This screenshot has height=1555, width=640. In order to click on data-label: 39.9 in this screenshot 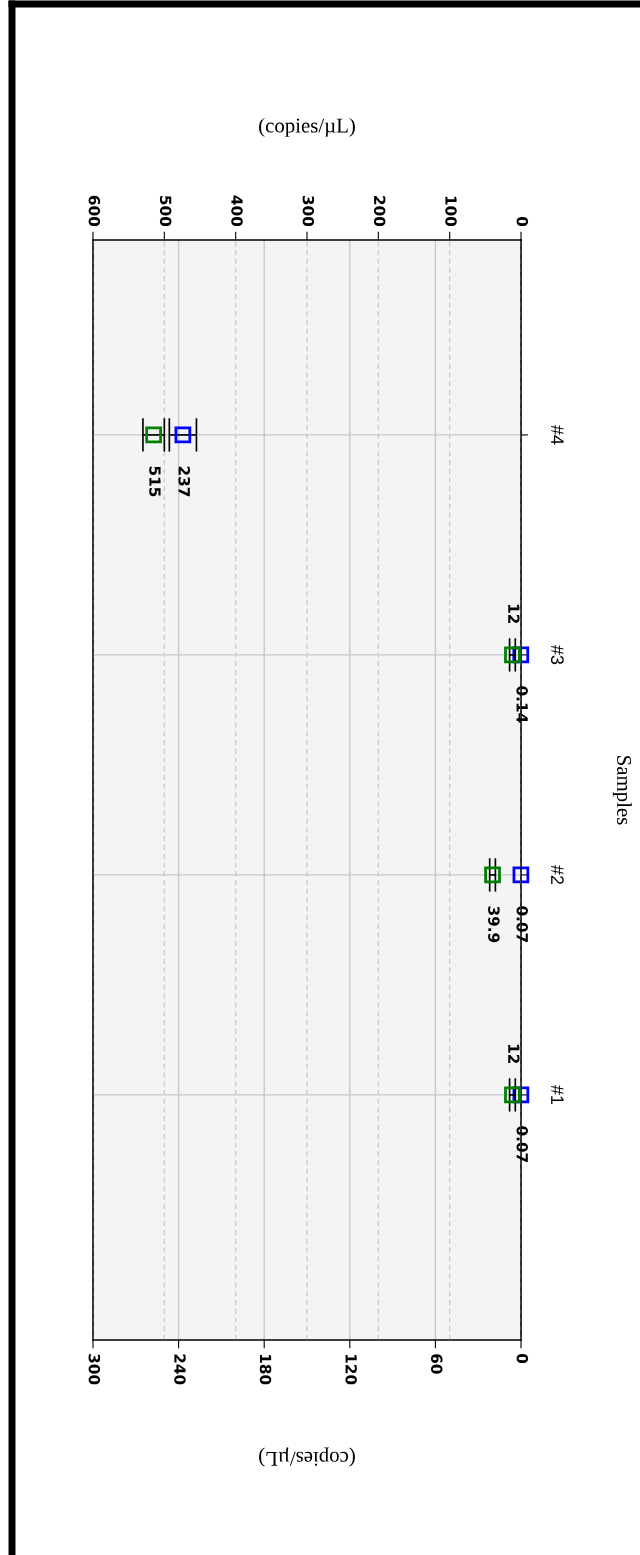, I will do `click(494, 924)`.